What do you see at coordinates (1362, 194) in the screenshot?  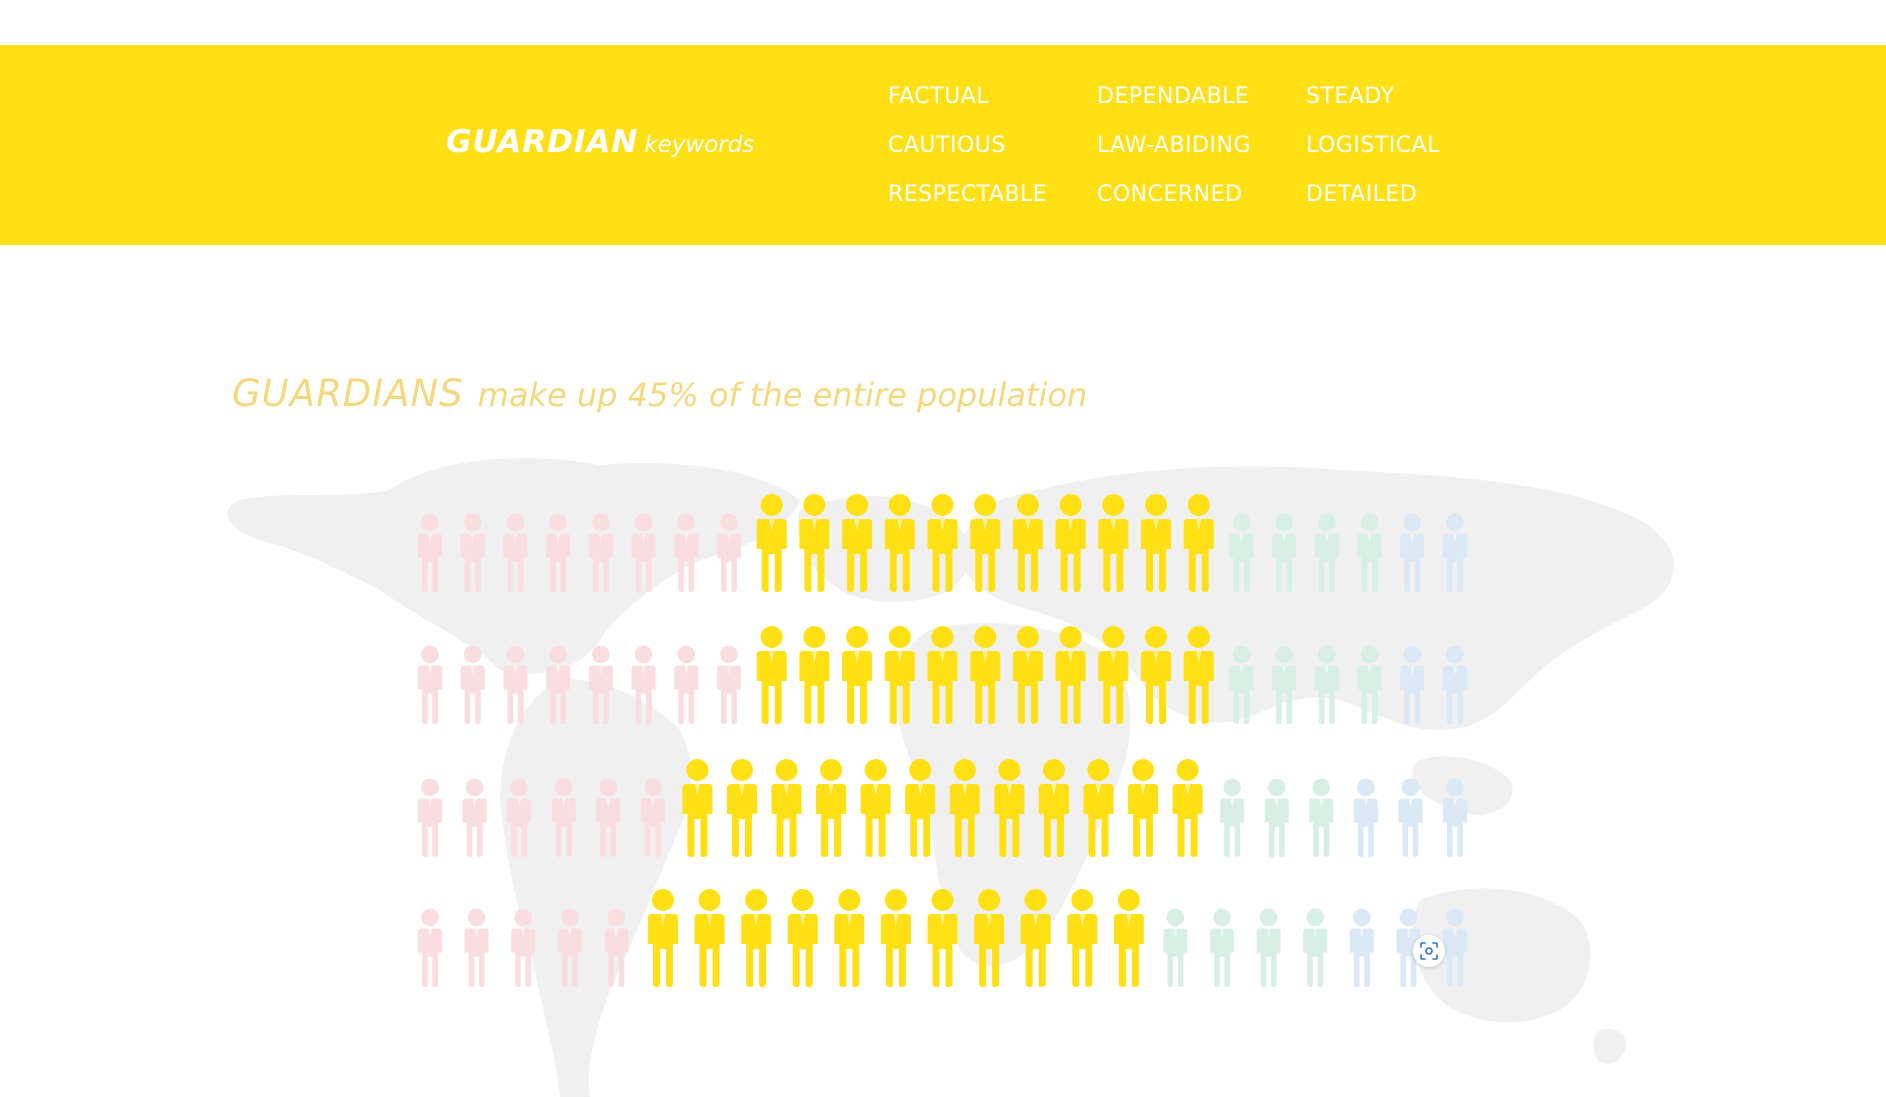 I see `keyword: DETAILED` at bounding box center [1362, 194].